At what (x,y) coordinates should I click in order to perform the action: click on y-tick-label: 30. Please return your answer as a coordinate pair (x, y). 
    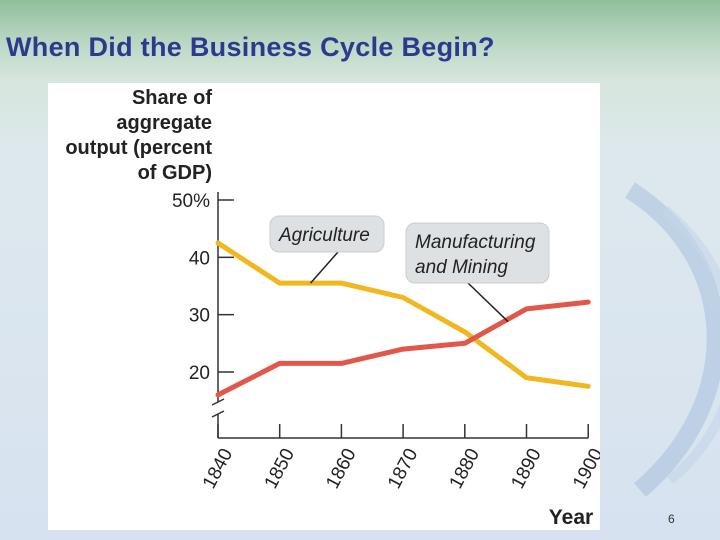
    Looking at the image, I should click on (199, 316).